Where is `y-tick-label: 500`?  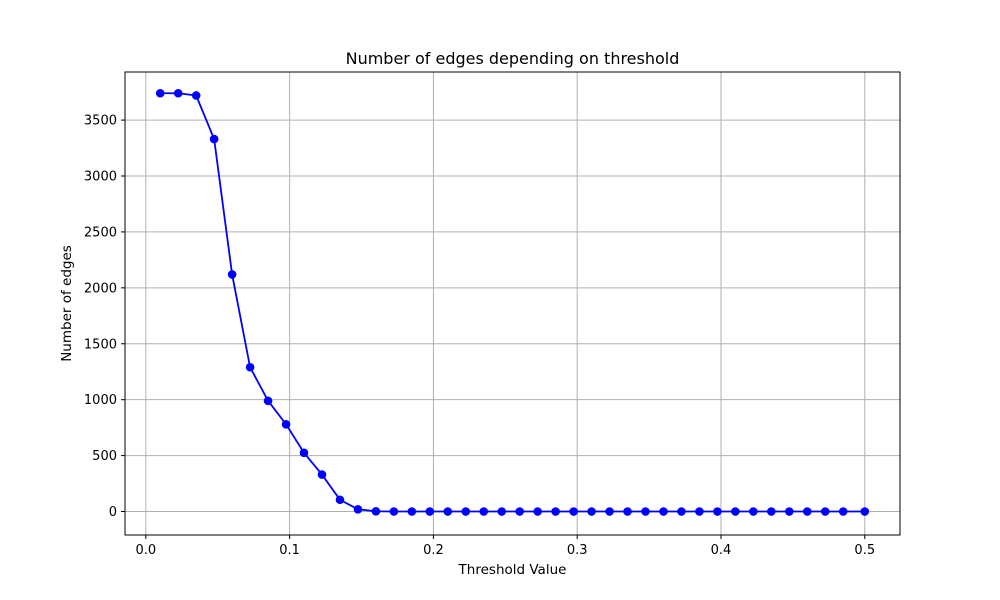 y-tick-label: 500 is located at coordinates (104, 456).